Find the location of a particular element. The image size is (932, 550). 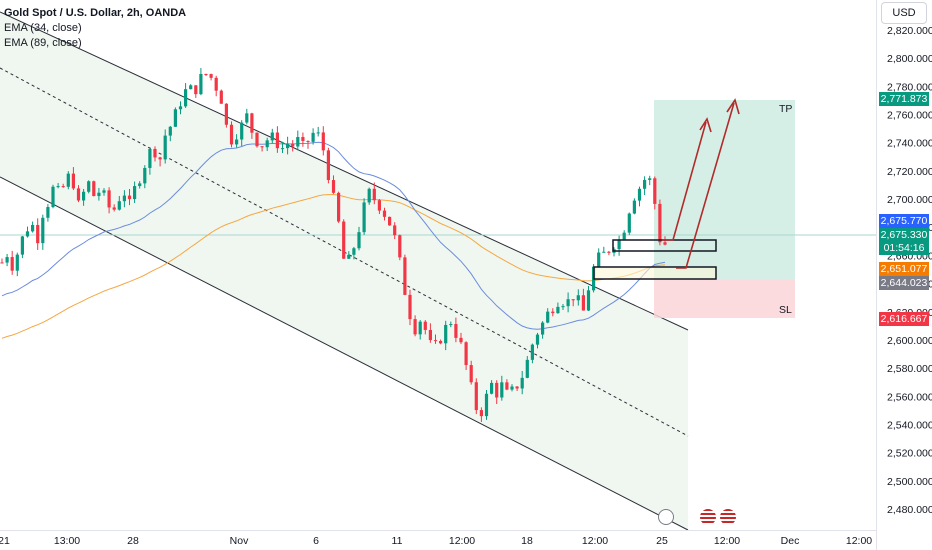

y-tick-label: 2,480.000 is located at coordinates (909, 510).